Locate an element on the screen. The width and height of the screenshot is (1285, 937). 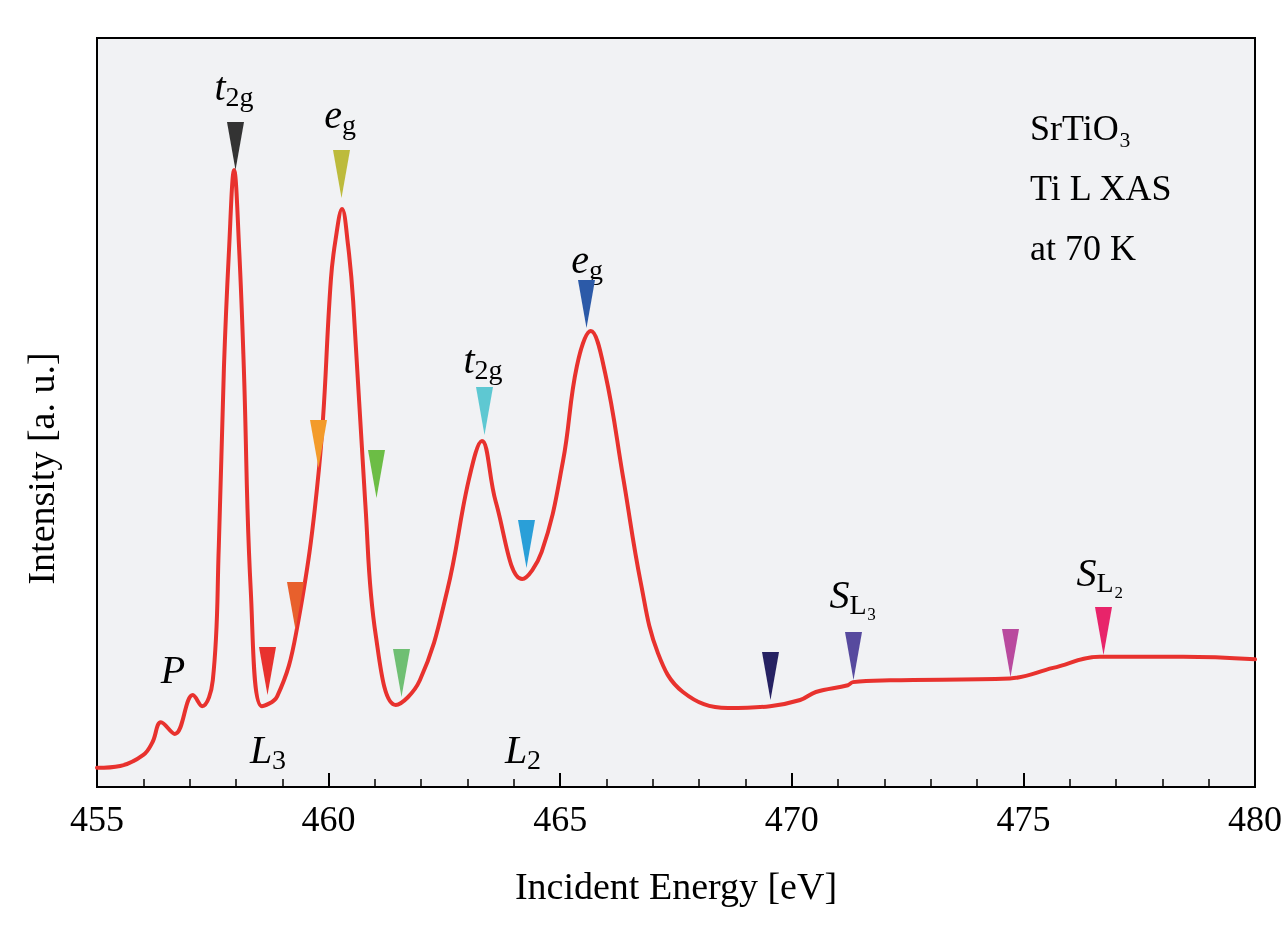
x-tick-label: 475 is located at coordinates (1023, 819).